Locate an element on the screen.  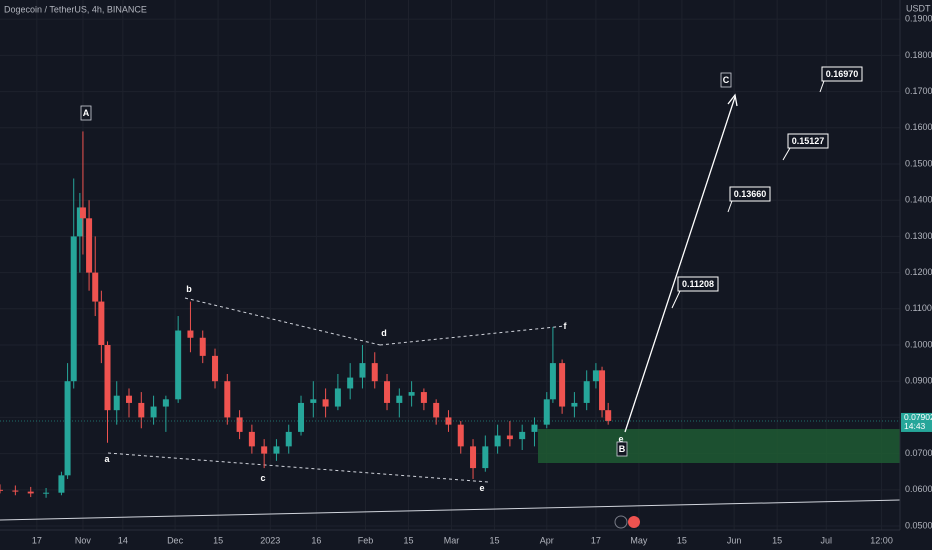
chart-title: Dogecoin / TetherUS, 4h, BINANCE is located at coordinates (75, 9).